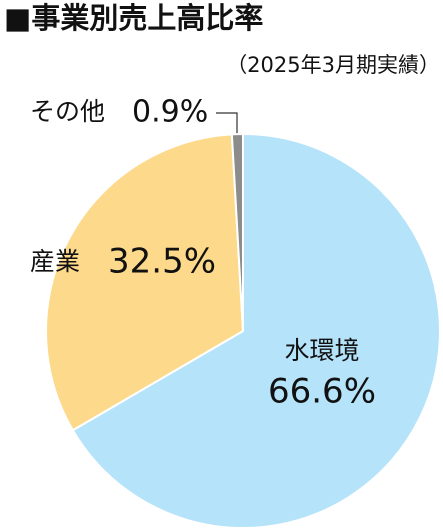  I want to click on value-label: 66.6%, so click(322, 392).